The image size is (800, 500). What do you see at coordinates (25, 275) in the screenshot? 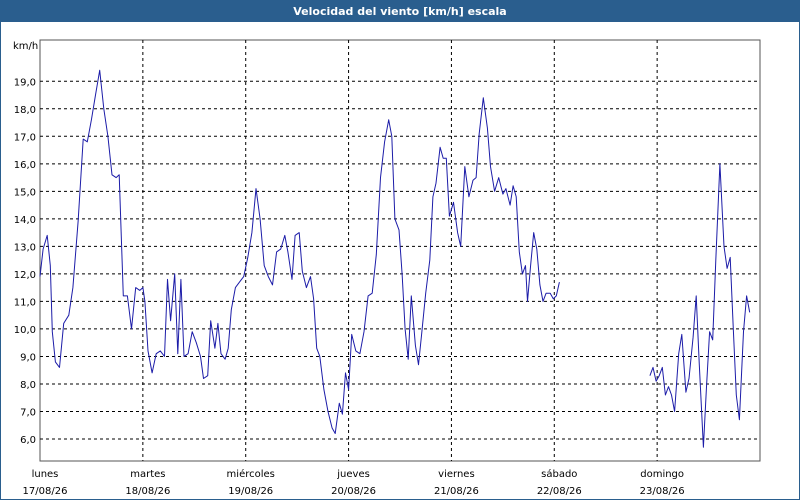
I see `y-tick-label: 12,0` at bounding box center [25, 275].